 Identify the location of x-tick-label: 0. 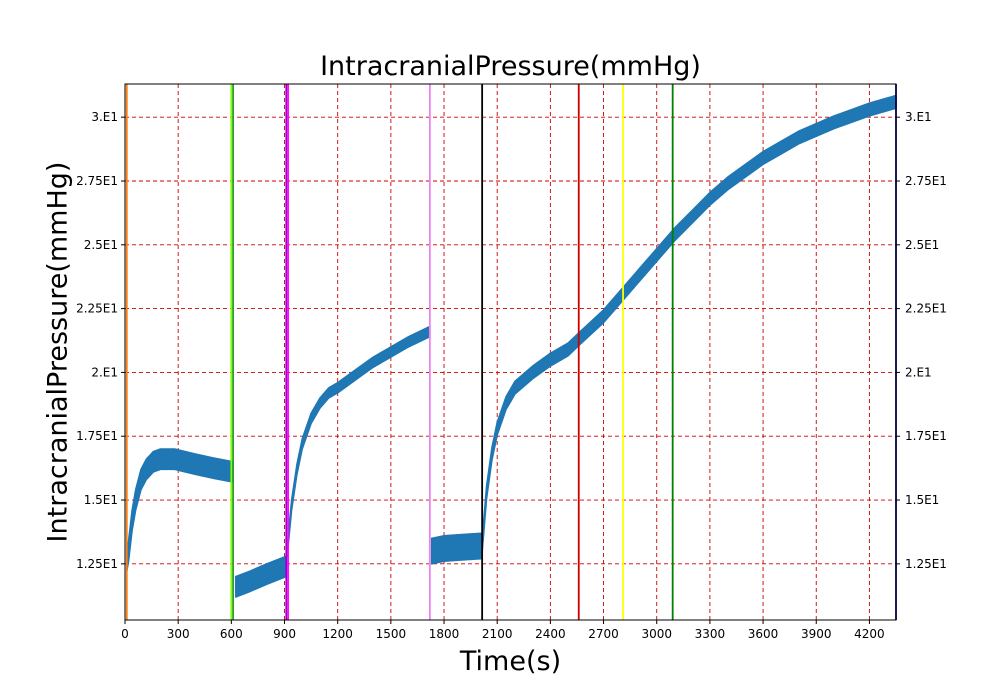
(125, 634).